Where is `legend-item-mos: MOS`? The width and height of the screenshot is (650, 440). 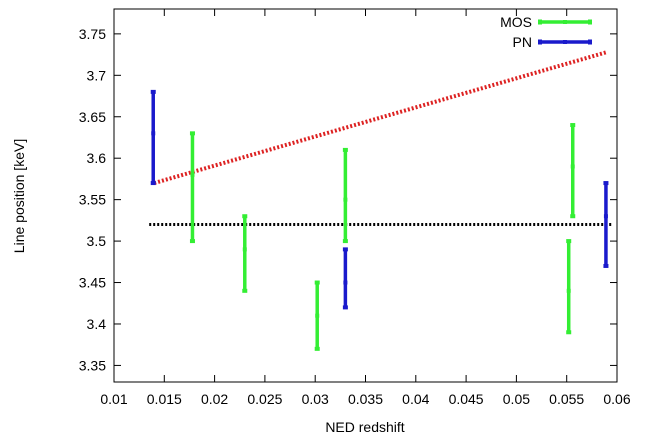 legend-item-mos: MOS is located at coordinates (546, 22).